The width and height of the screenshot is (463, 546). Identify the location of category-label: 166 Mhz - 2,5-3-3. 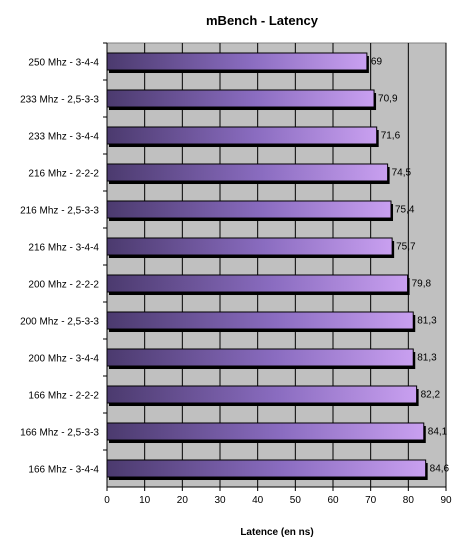
(59, 433).